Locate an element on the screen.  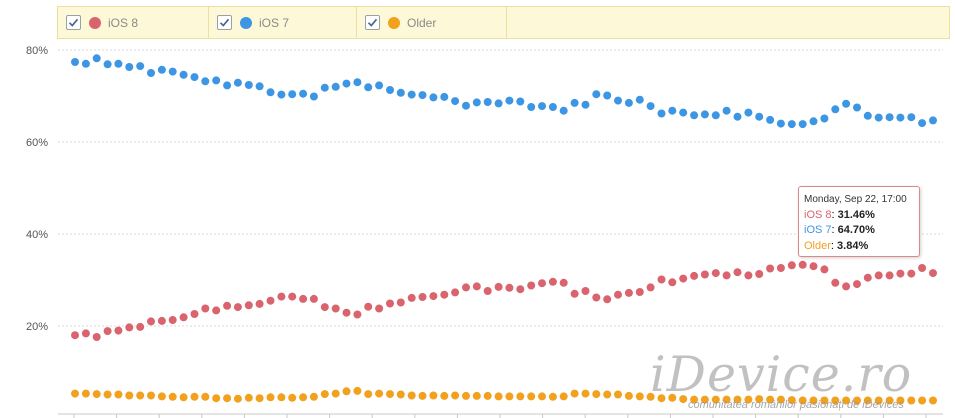
watermark-logo: iDevice.ro is located at coordinates (781, 374).